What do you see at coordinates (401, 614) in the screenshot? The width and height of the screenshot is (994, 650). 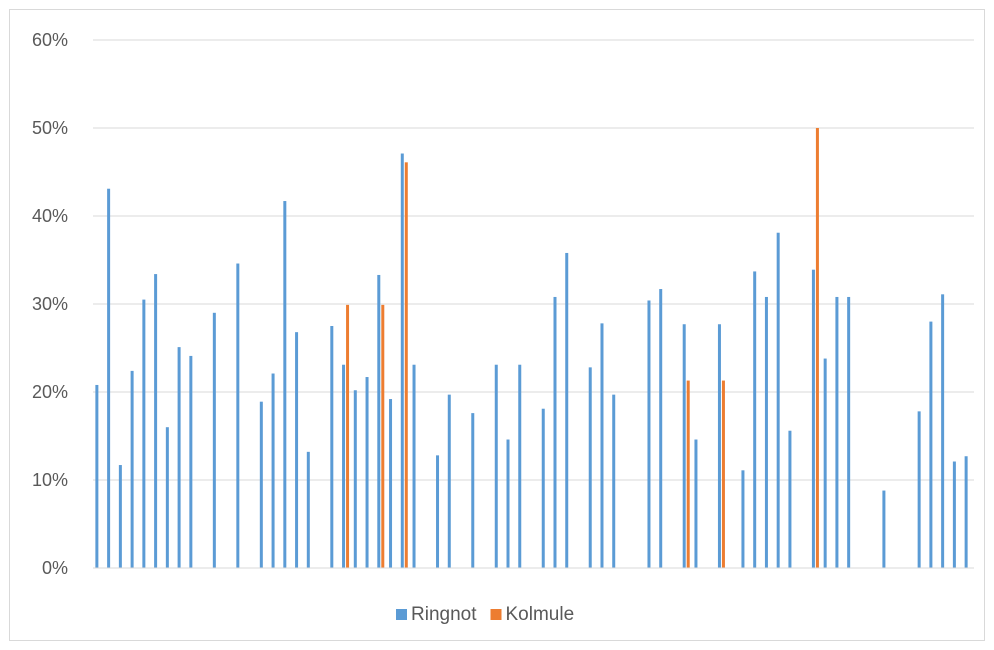 I see `legend-swatch-ringnot` at bounding box center [401, 614].